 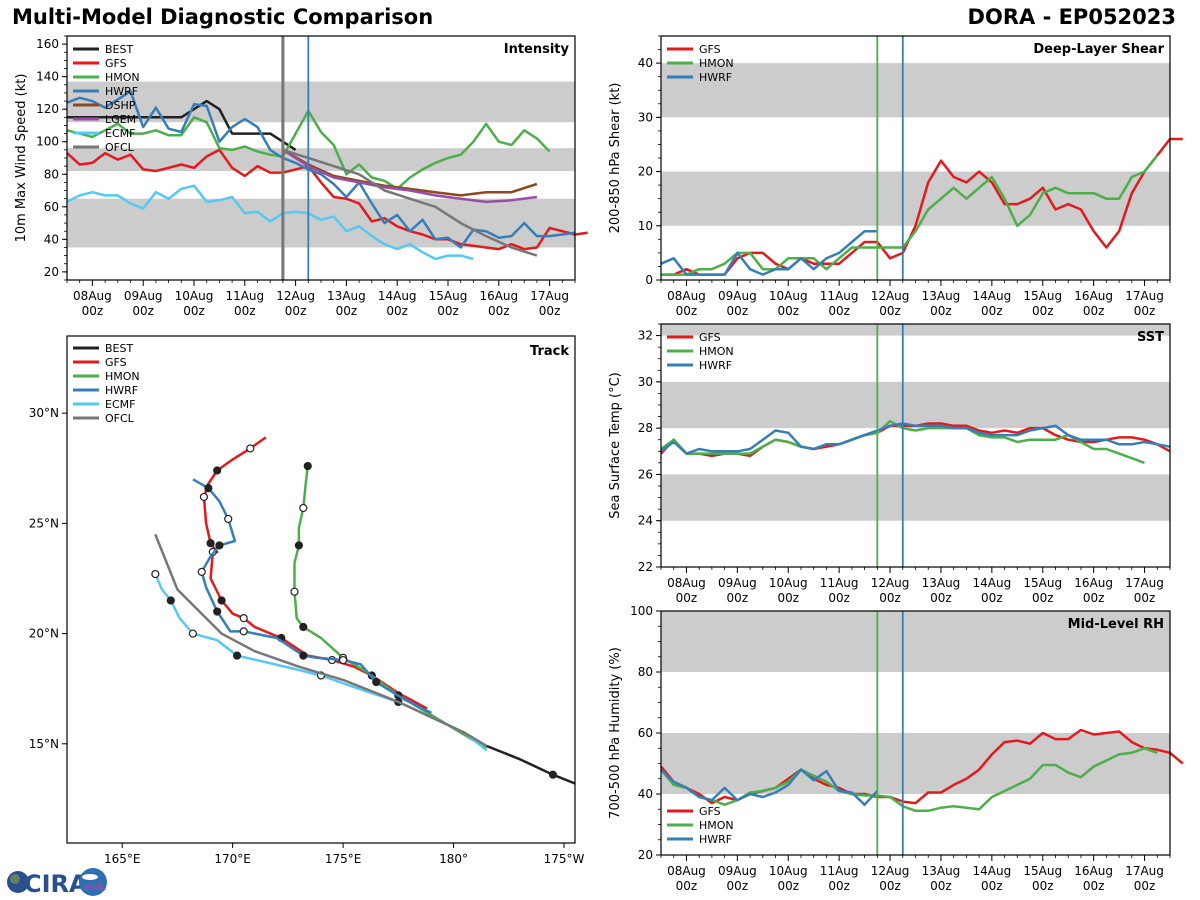 I want to click on intensity-series-dshp, so click(x=410, y=172).